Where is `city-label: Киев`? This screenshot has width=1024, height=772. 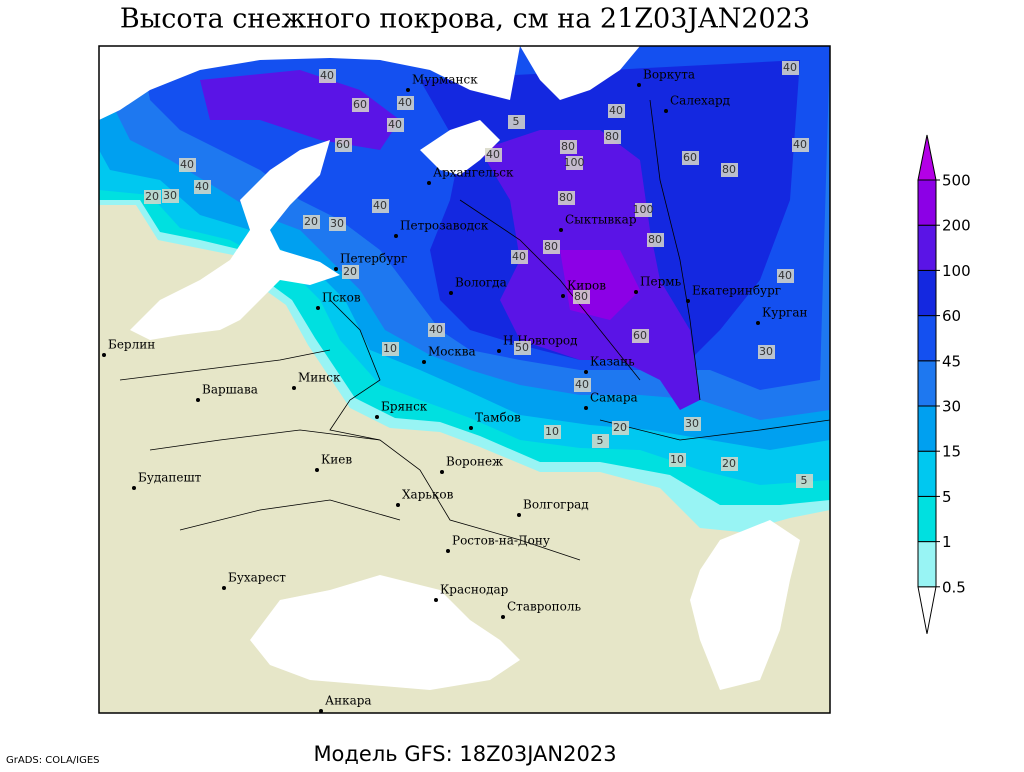
city-label: Киев is located at coordinates (336, 460).